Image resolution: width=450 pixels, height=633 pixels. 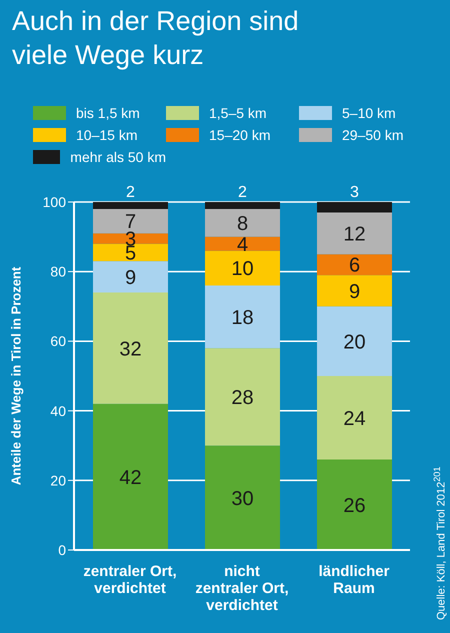 What do you see at coordinates (108, 113) in the screenshot?
I see `legend-label: bis 1,5 km` at bounding box center [108, 113].